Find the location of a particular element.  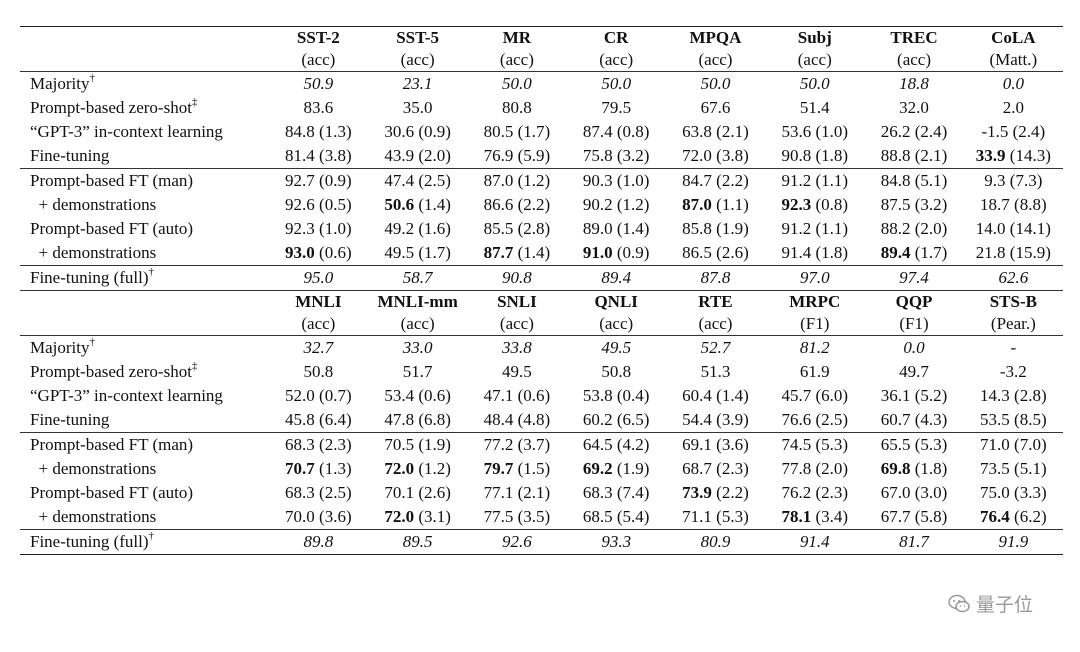

cell-value: 48.4 is located at coordinates (498, 419).